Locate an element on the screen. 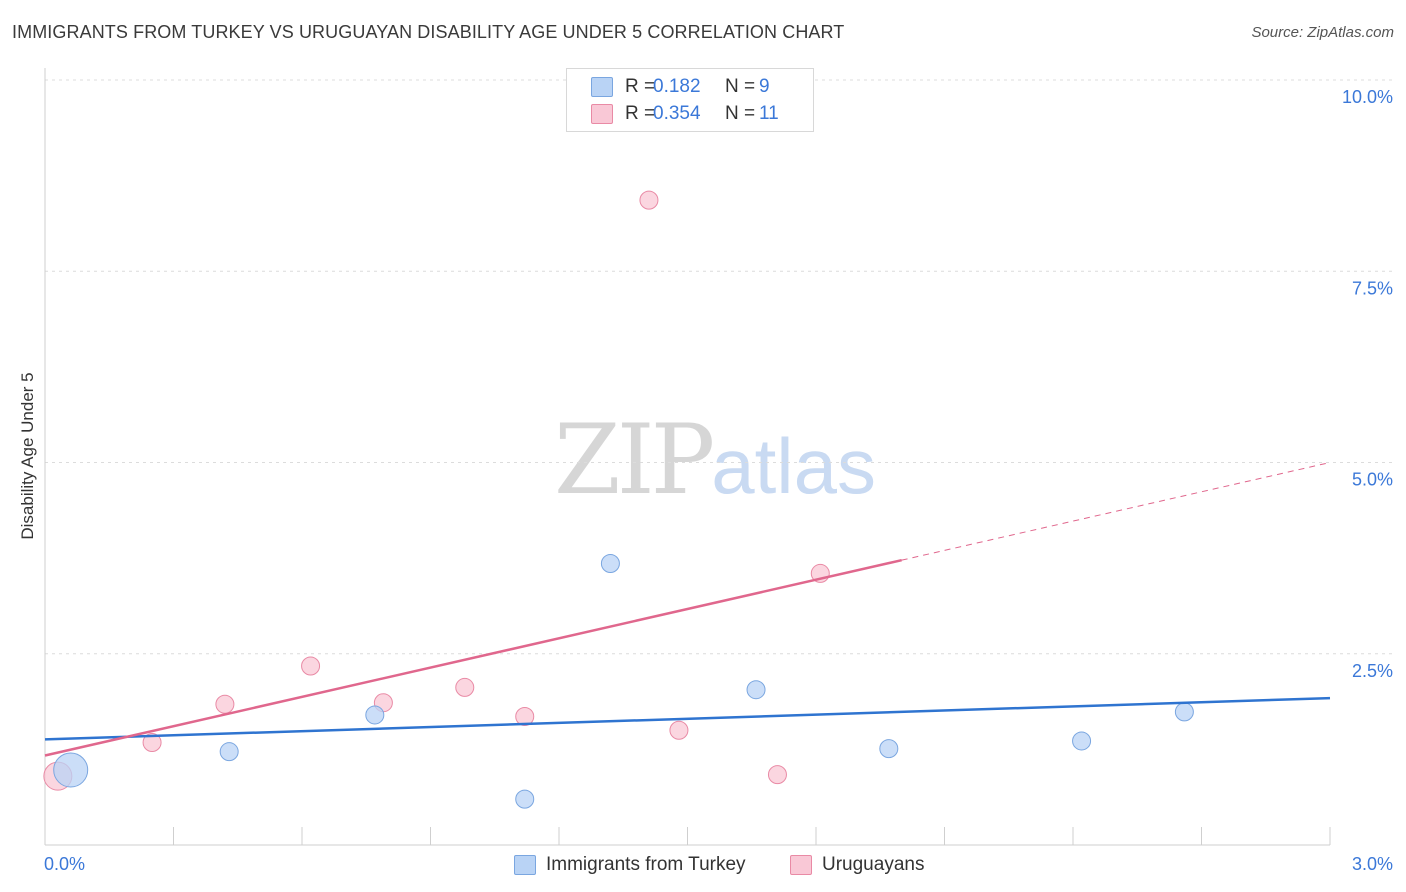 The width and height of the screenshot is (1406, 892). trend-line-uruguayans-extension is located at coordinates (1116, 511).